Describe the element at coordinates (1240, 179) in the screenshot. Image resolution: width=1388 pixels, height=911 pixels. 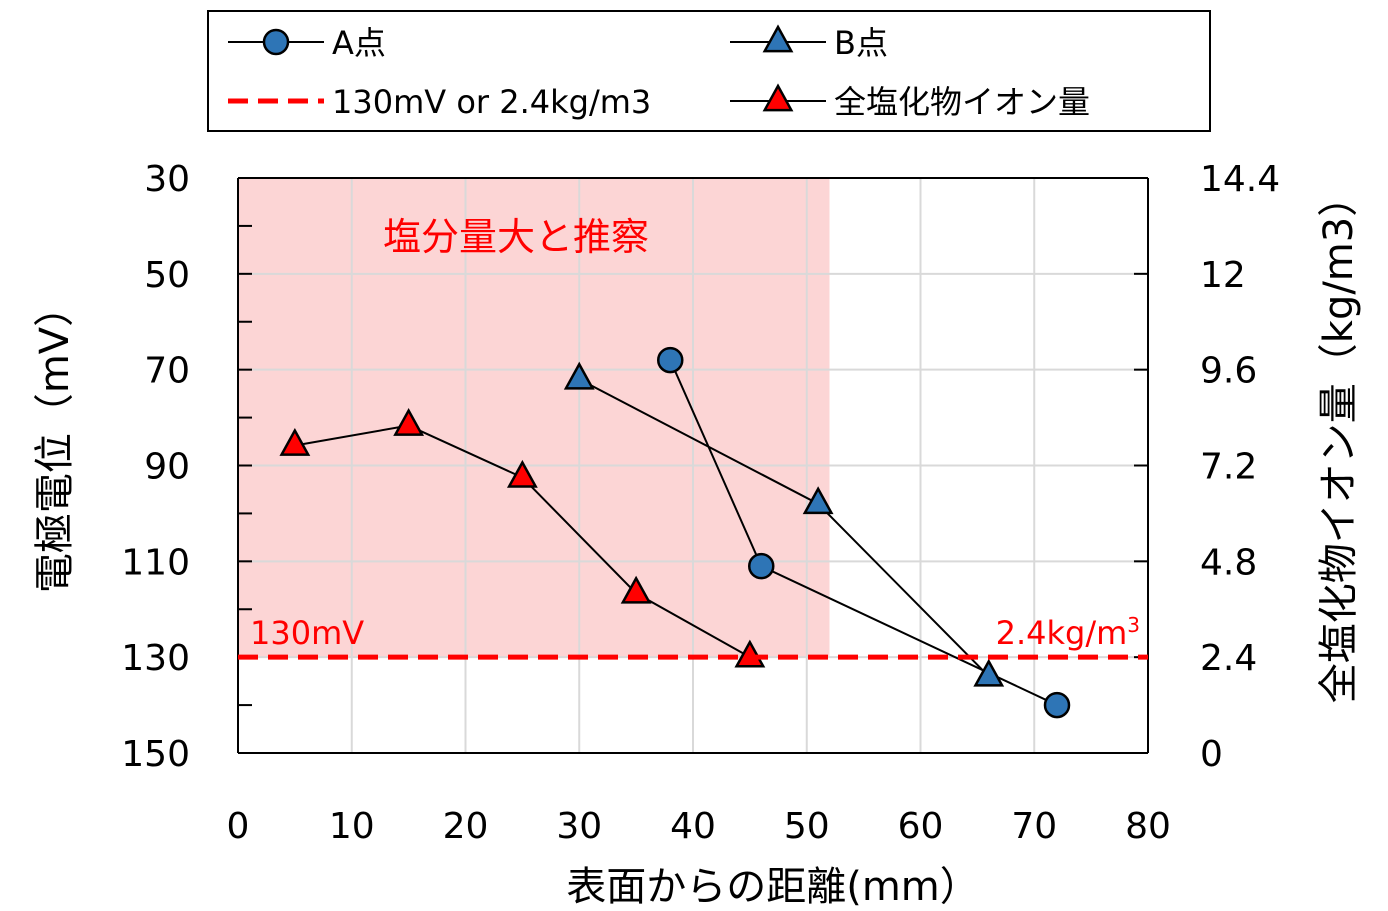
I see `y2-tick-label: 14.4` at that location.